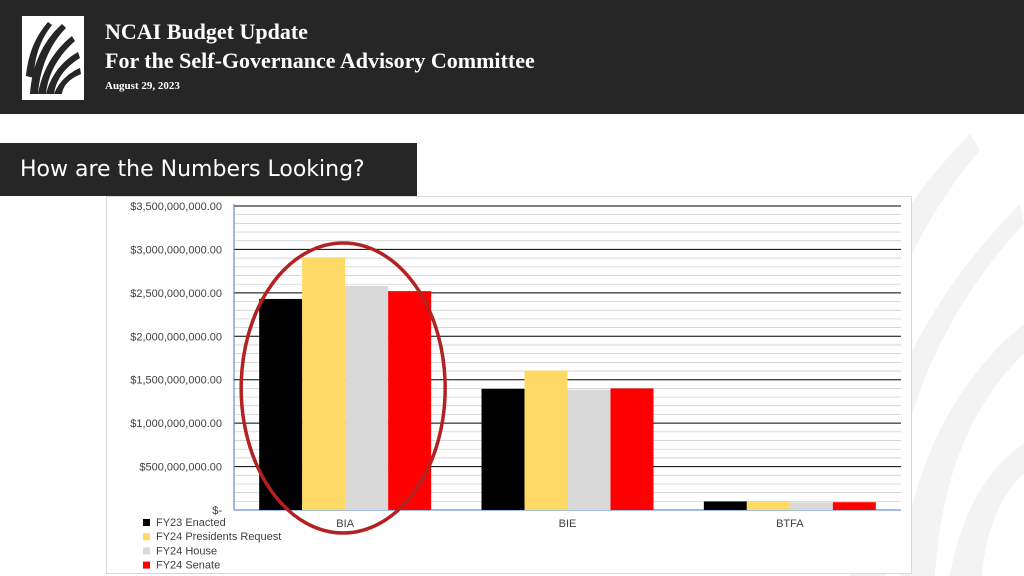 The height and width of the screenshot is (576, 1024). Describe the element at coordinates (176, 424) in the screenshot. I see `y-tick-label: $1,000,000,000.00` at that location.